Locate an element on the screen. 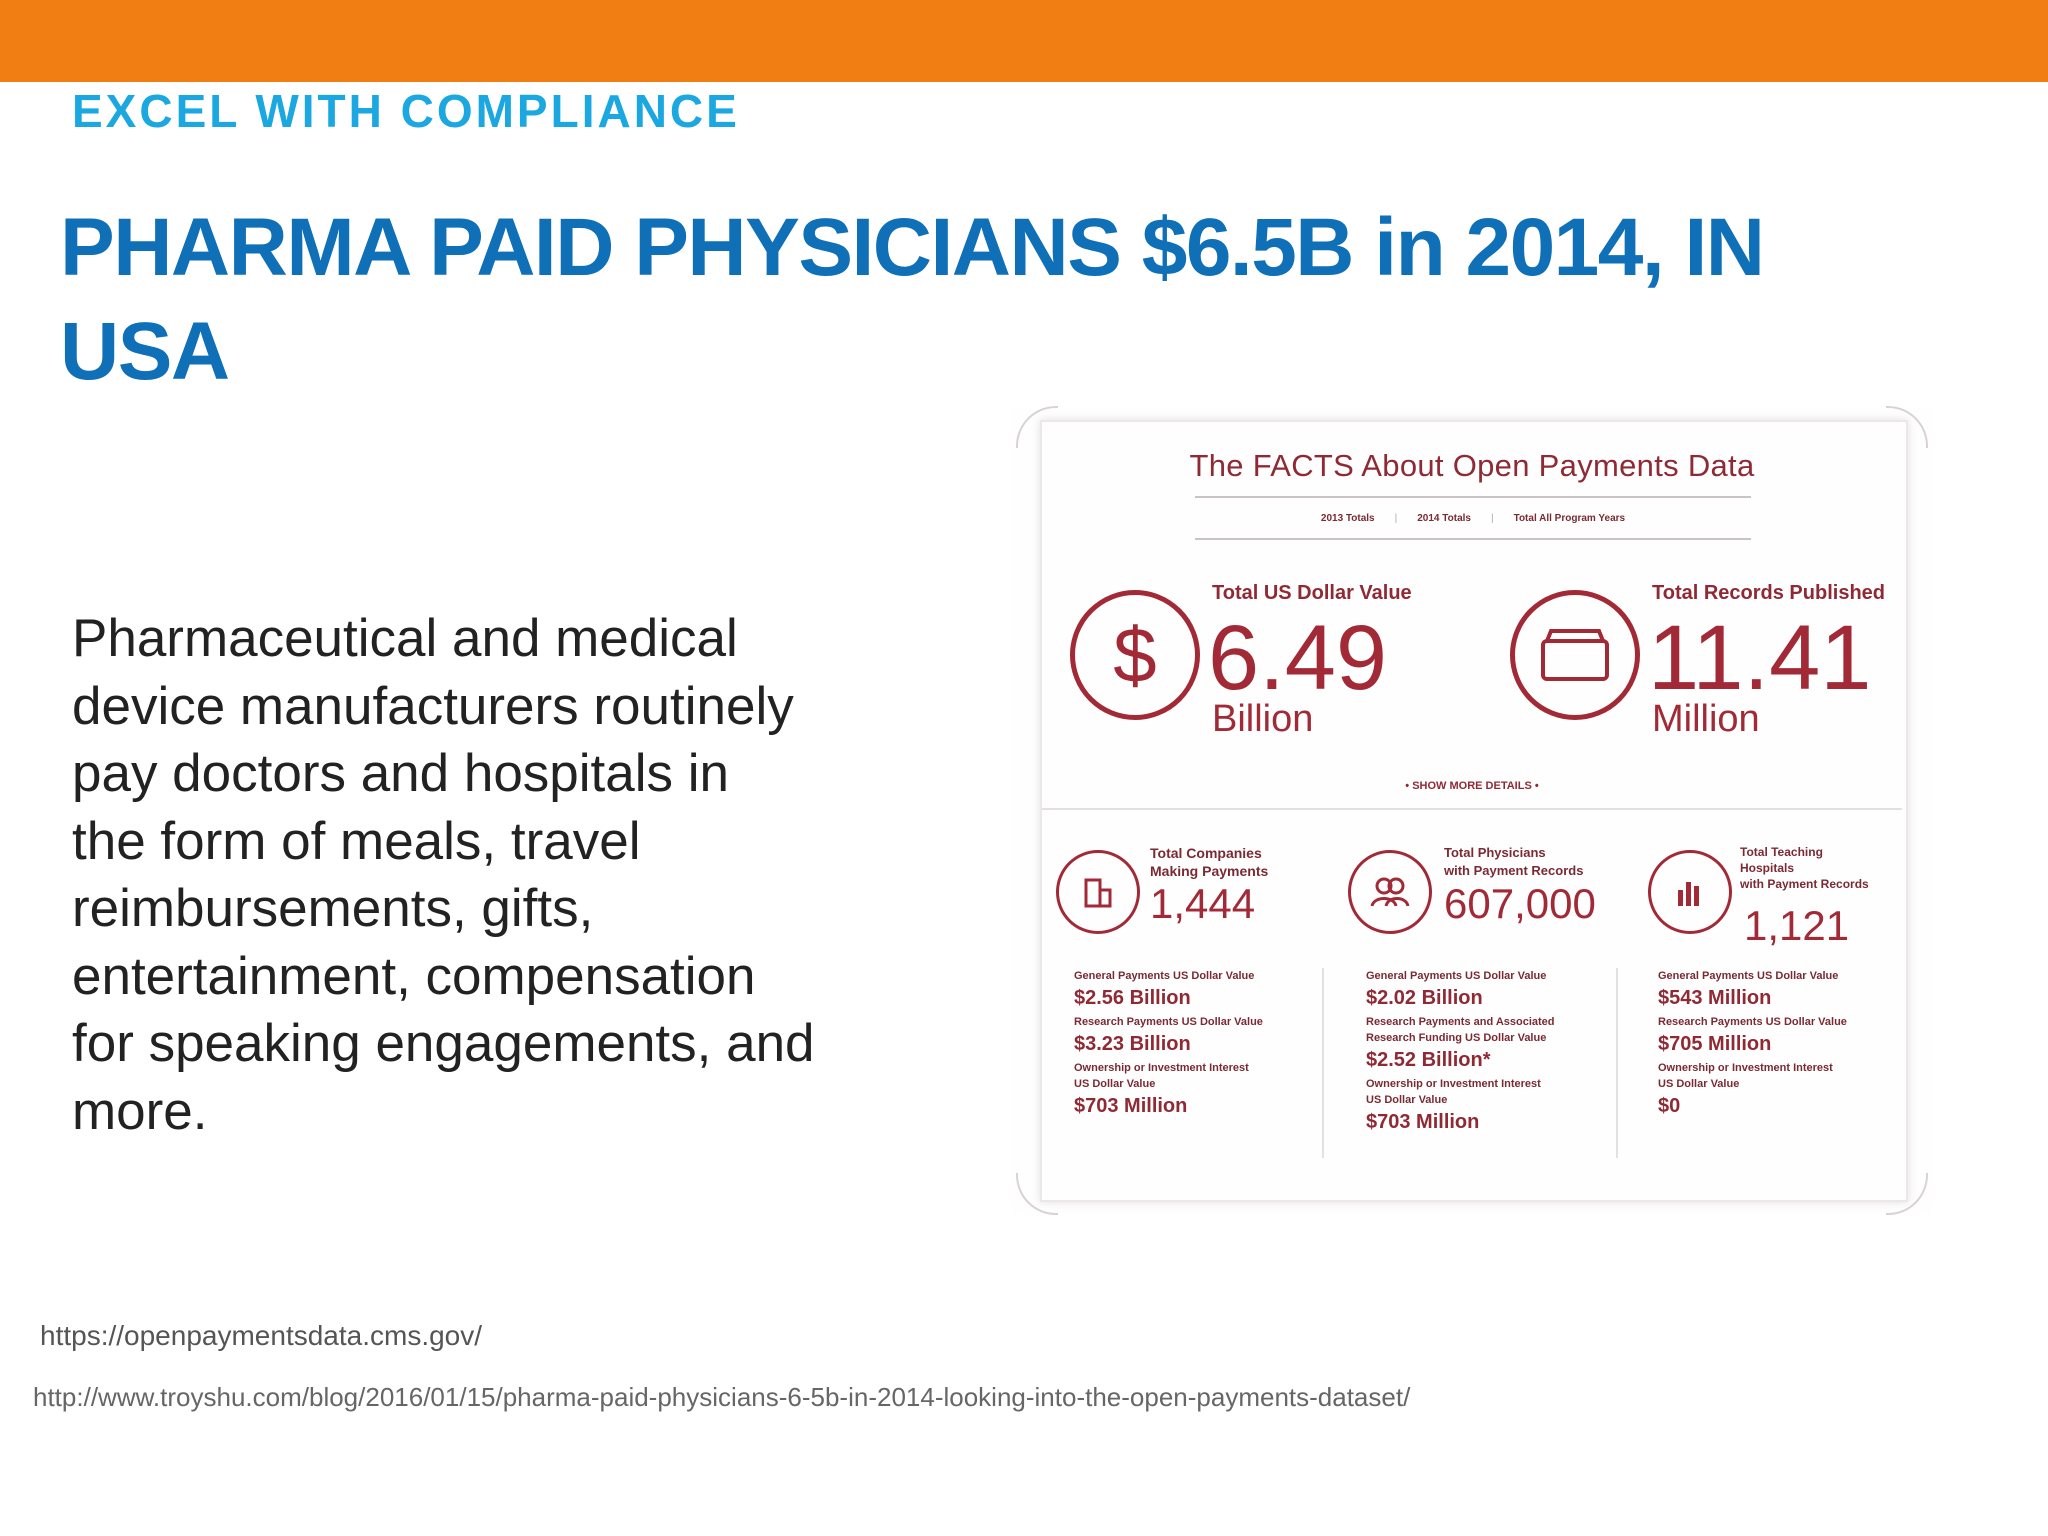 This screenshot has height=1536, width=2048. total-value-label: Total US Dollar Value is located at coordinates (1312, 593).